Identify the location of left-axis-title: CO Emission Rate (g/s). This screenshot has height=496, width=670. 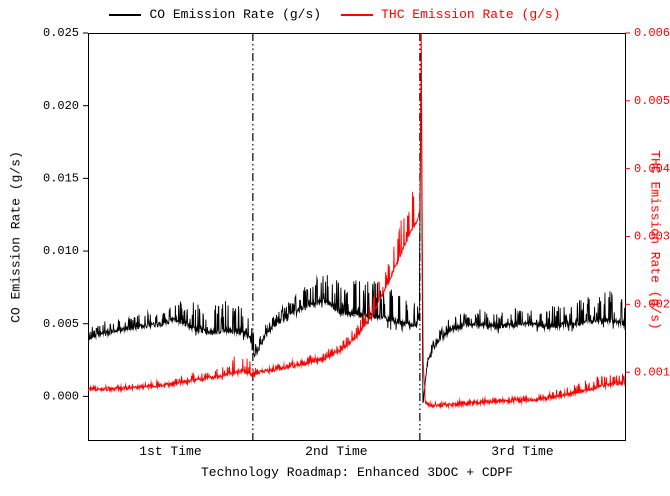
(16, 237).